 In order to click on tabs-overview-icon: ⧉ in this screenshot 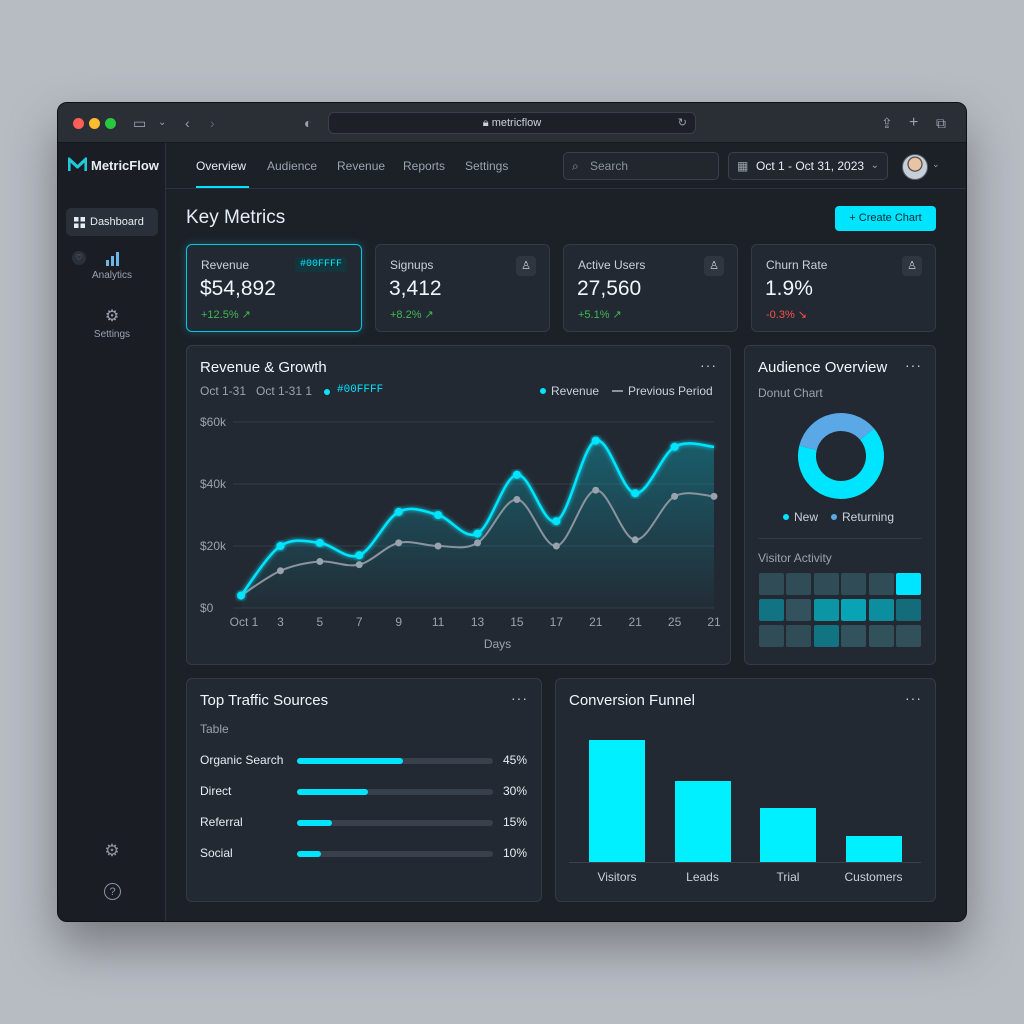, I will do `click(941, 123)`.